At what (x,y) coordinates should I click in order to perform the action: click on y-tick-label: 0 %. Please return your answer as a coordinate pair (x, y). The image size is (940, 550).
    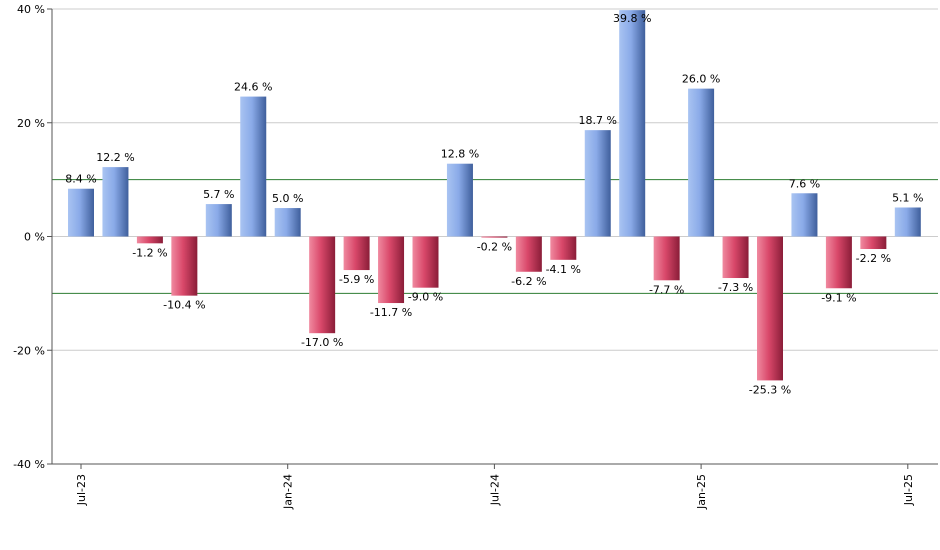
    Looking at the image, I should click on (34, 237).